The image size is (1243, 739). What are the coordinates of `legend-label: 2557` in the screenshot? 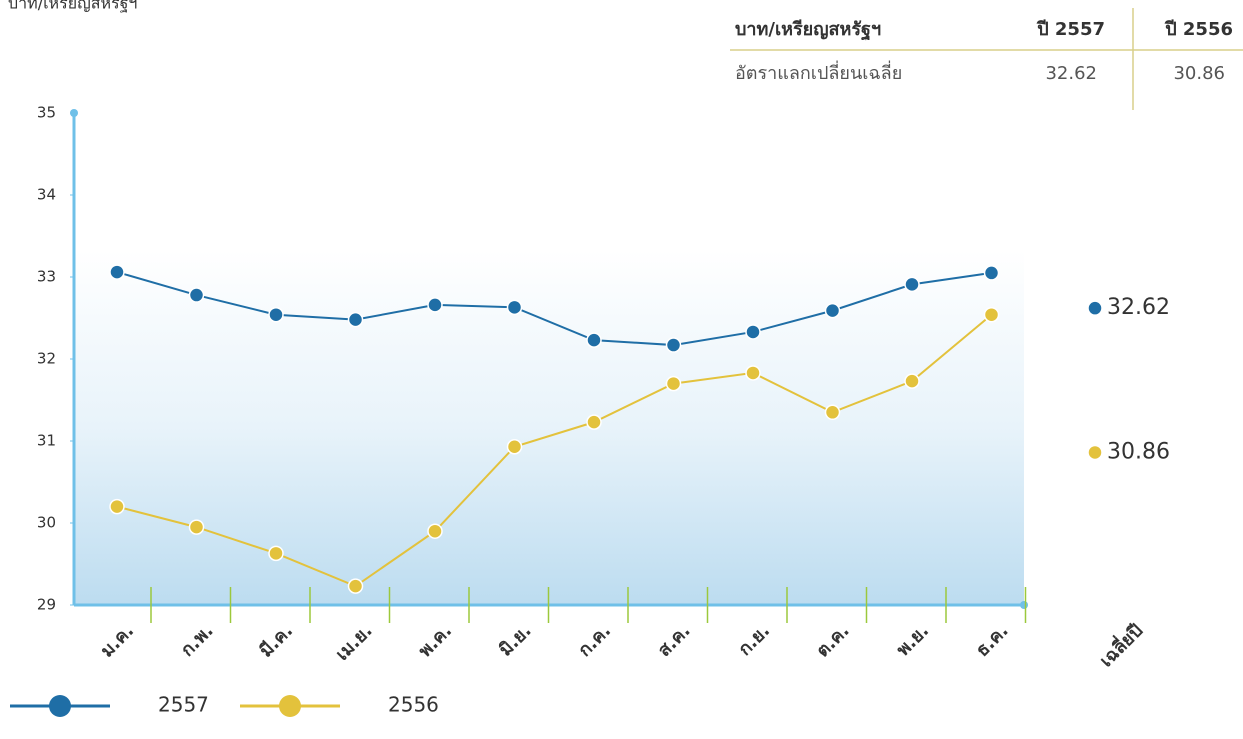 It's located at (183, 705).